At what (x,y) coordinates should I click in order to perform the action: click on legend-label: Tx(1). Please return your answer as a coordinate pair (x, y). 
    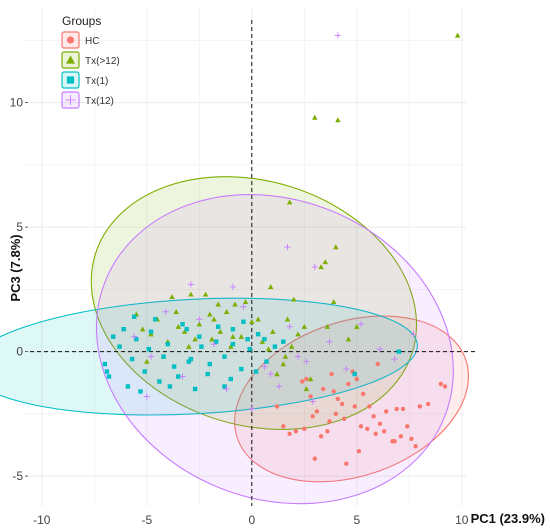
    Looking at the image, I should click on (96, 81).